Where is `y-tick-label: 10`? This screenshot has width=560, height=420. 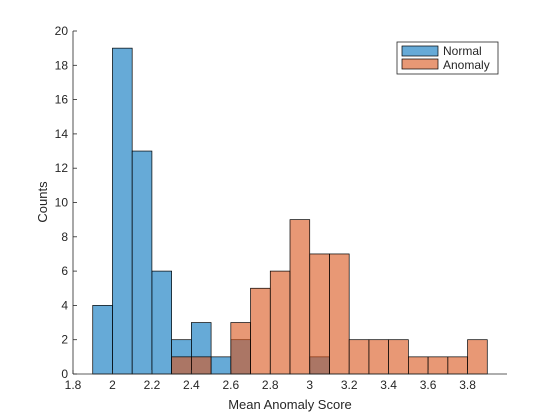 y-tick-label: 10 is located at coordinates (62, 203).